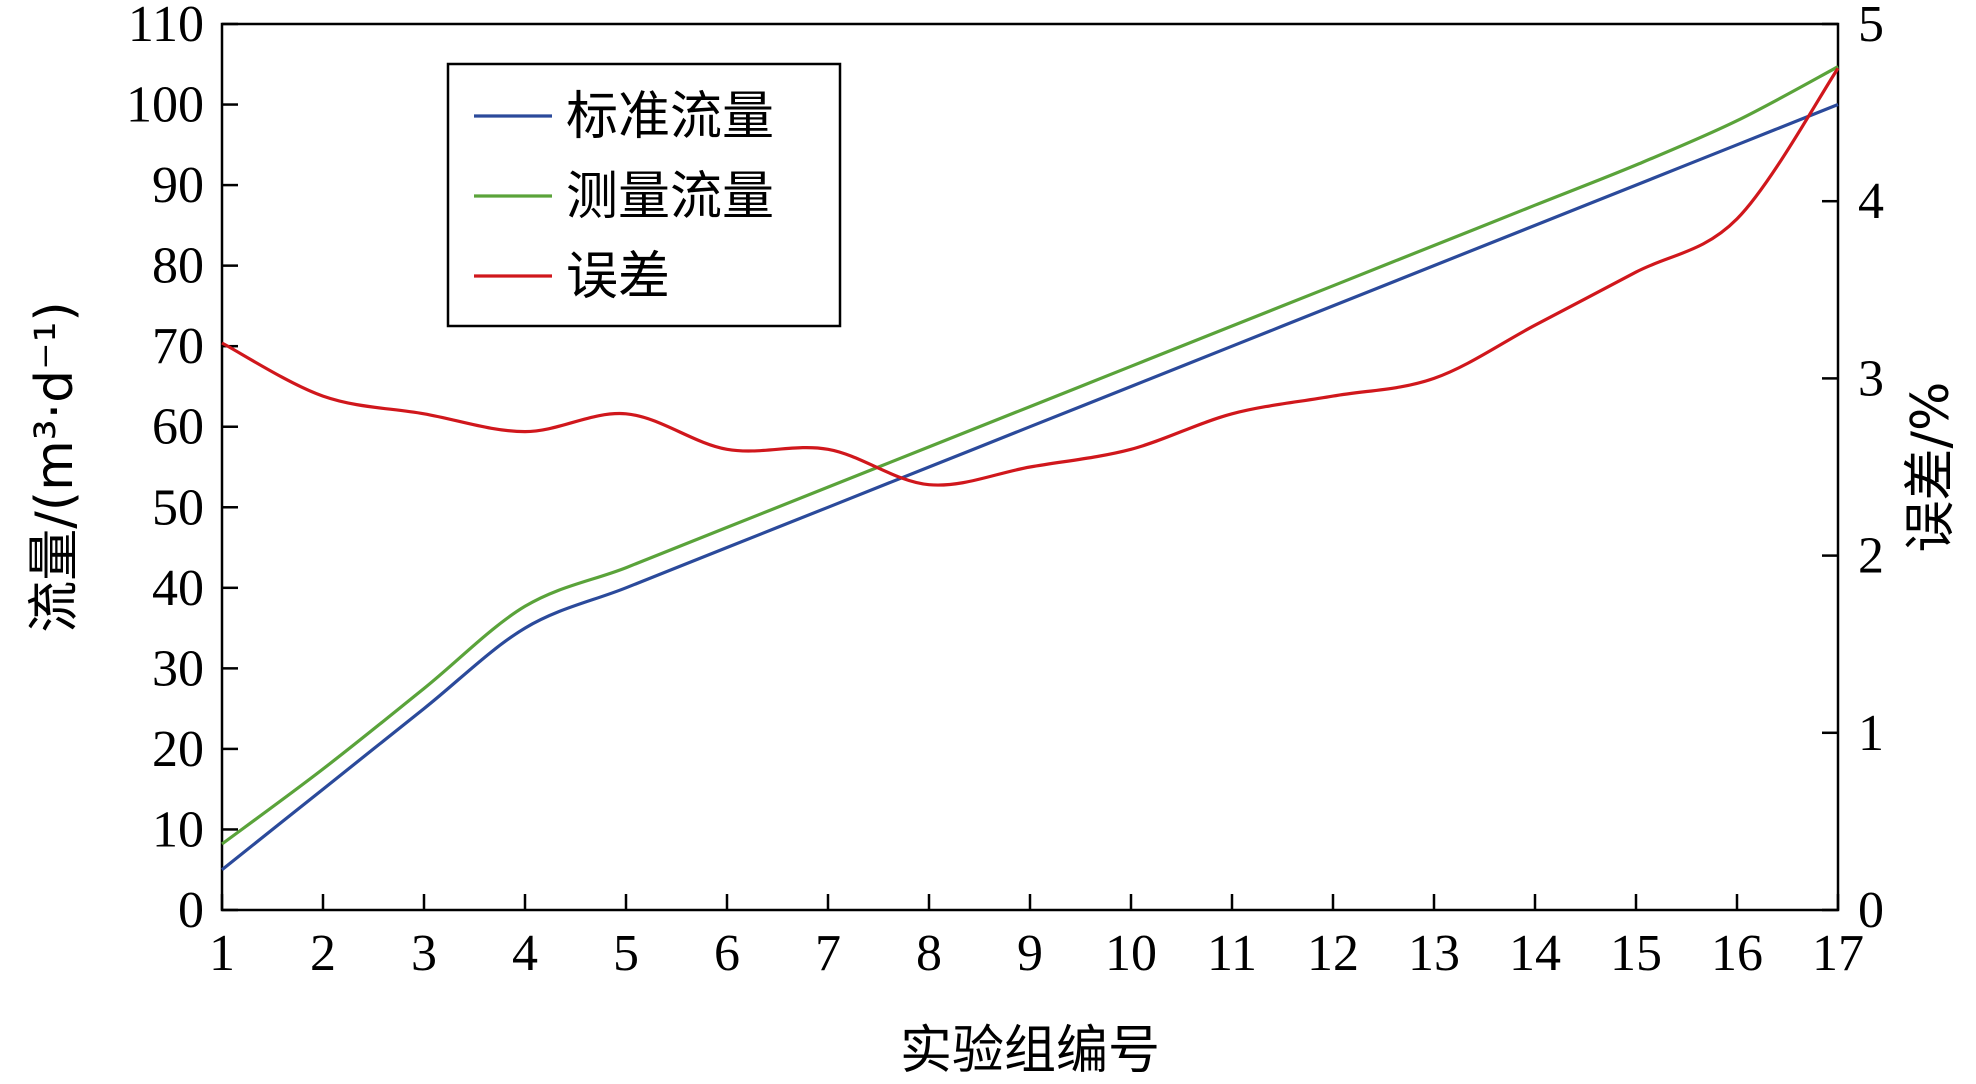  What do you see at coordinates (1434, 953) in the screenshot?
I see `x-tick-label: 13` at bounding box center [1434, 953].